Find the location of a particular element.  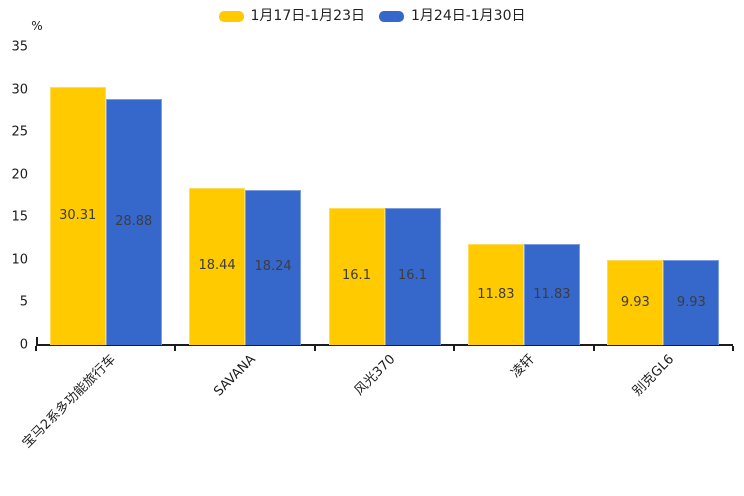

x-axis-category-label: SAVANA is located at coordinates (235, 376).